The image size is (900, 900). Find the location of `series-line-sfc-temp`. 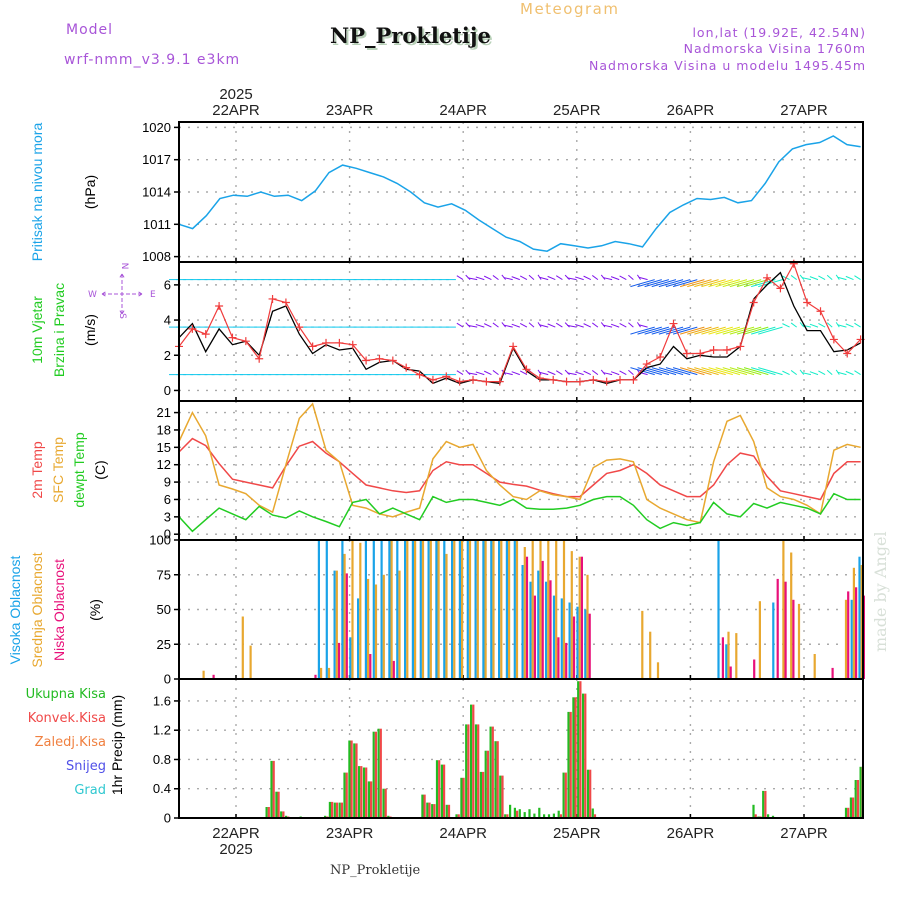

series-line-sfc-temp is located at coordinates (519, 463).